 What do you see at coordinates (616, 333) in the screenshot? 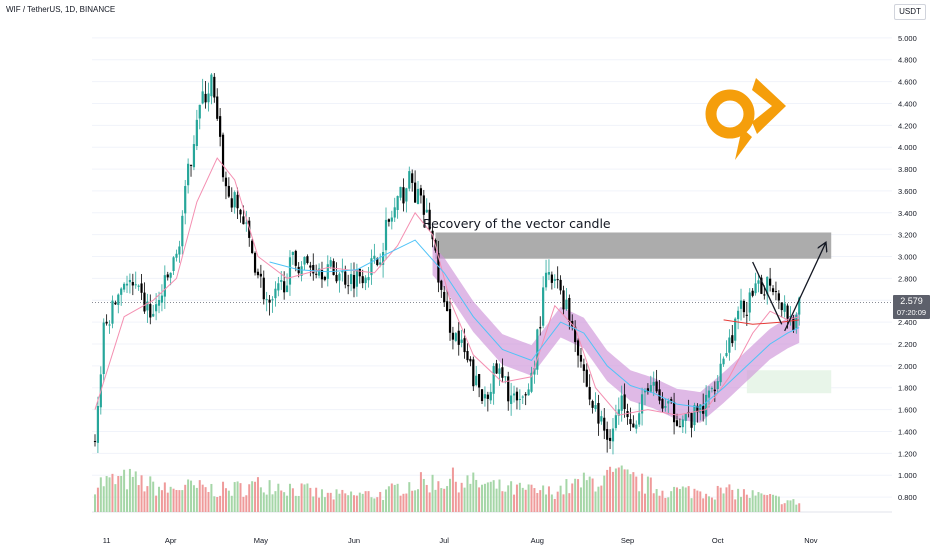
I see `ema-band-fill` at bounding box center [616, 333].